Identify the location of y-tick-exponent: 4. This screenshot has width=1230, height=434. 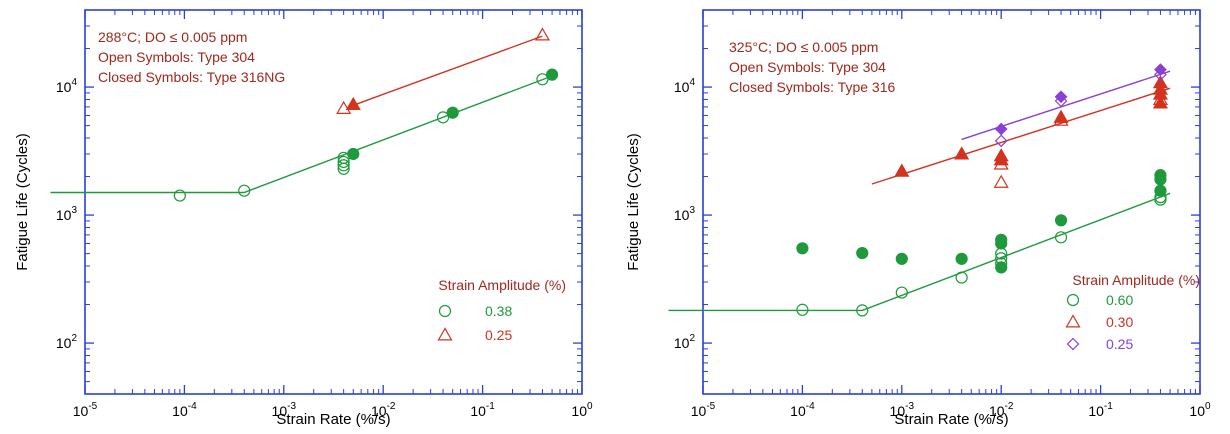
(692, 82).